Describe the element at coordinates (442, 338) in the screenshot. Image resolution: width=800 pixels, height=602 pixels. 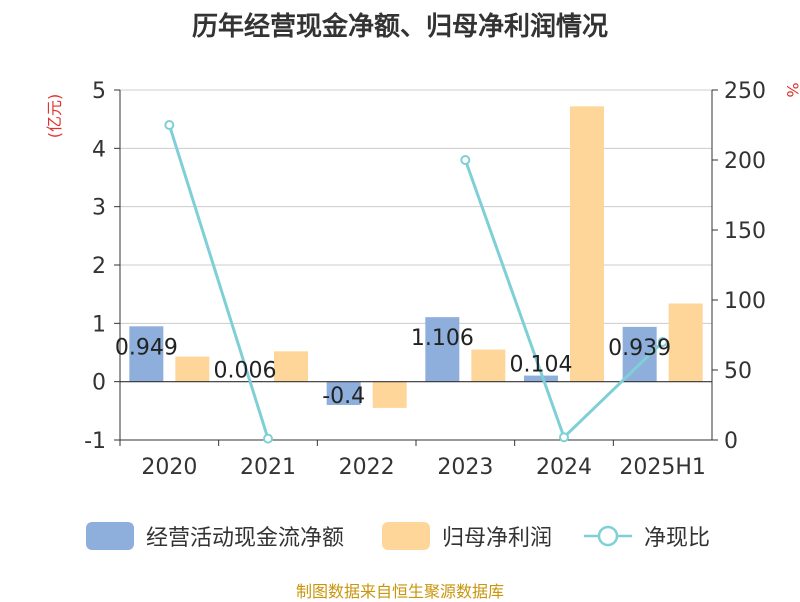
I see `cash-data-label: 1.106` at that location.